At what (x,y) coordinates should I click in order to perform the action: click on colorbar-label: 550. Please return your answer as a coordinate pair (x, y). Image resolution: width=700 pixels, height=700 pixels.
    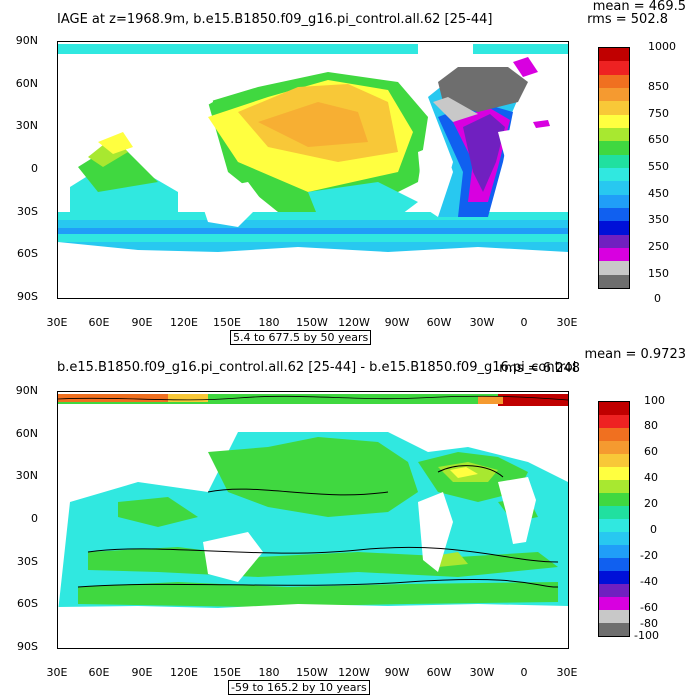
    Looking at the image, I should click on (658, 166).